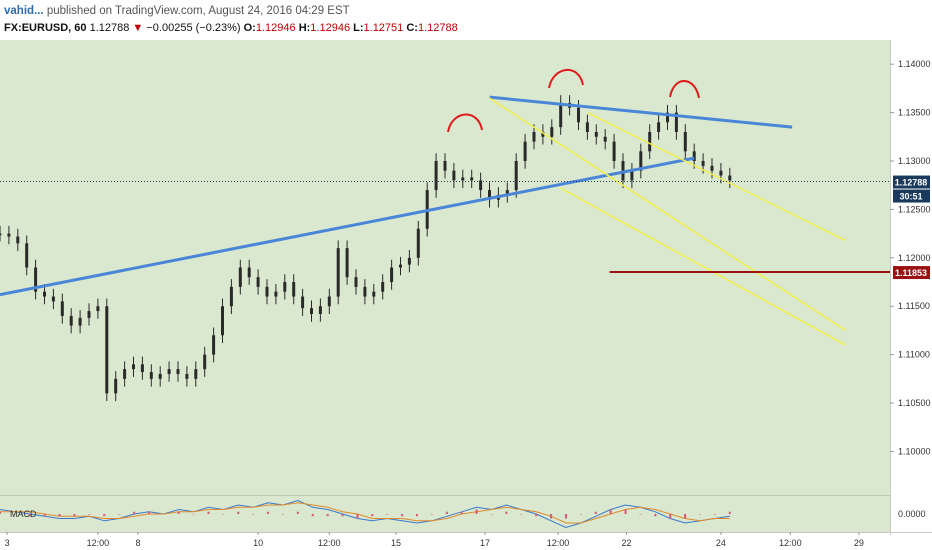 The image size is (932, 550). I want to click on time-tick-label: 17, so click(485, 543).